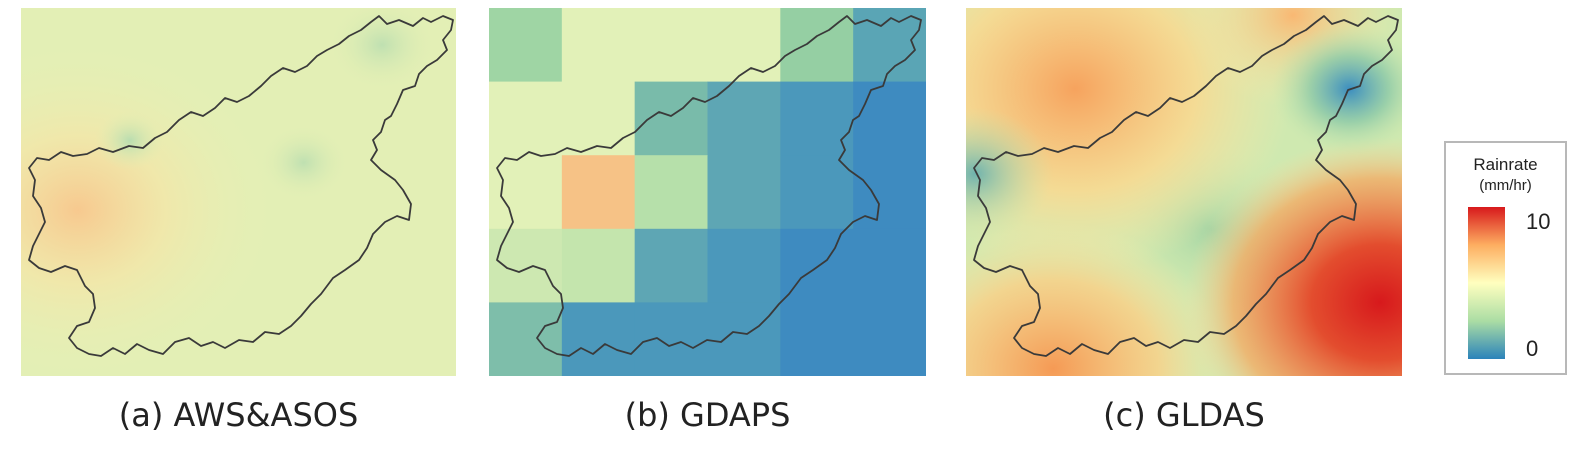  What do you see at coordinates (1505, 164) in the screenshot?
I see `legend-title: Rainrate` at bounding box center [1505, 164].